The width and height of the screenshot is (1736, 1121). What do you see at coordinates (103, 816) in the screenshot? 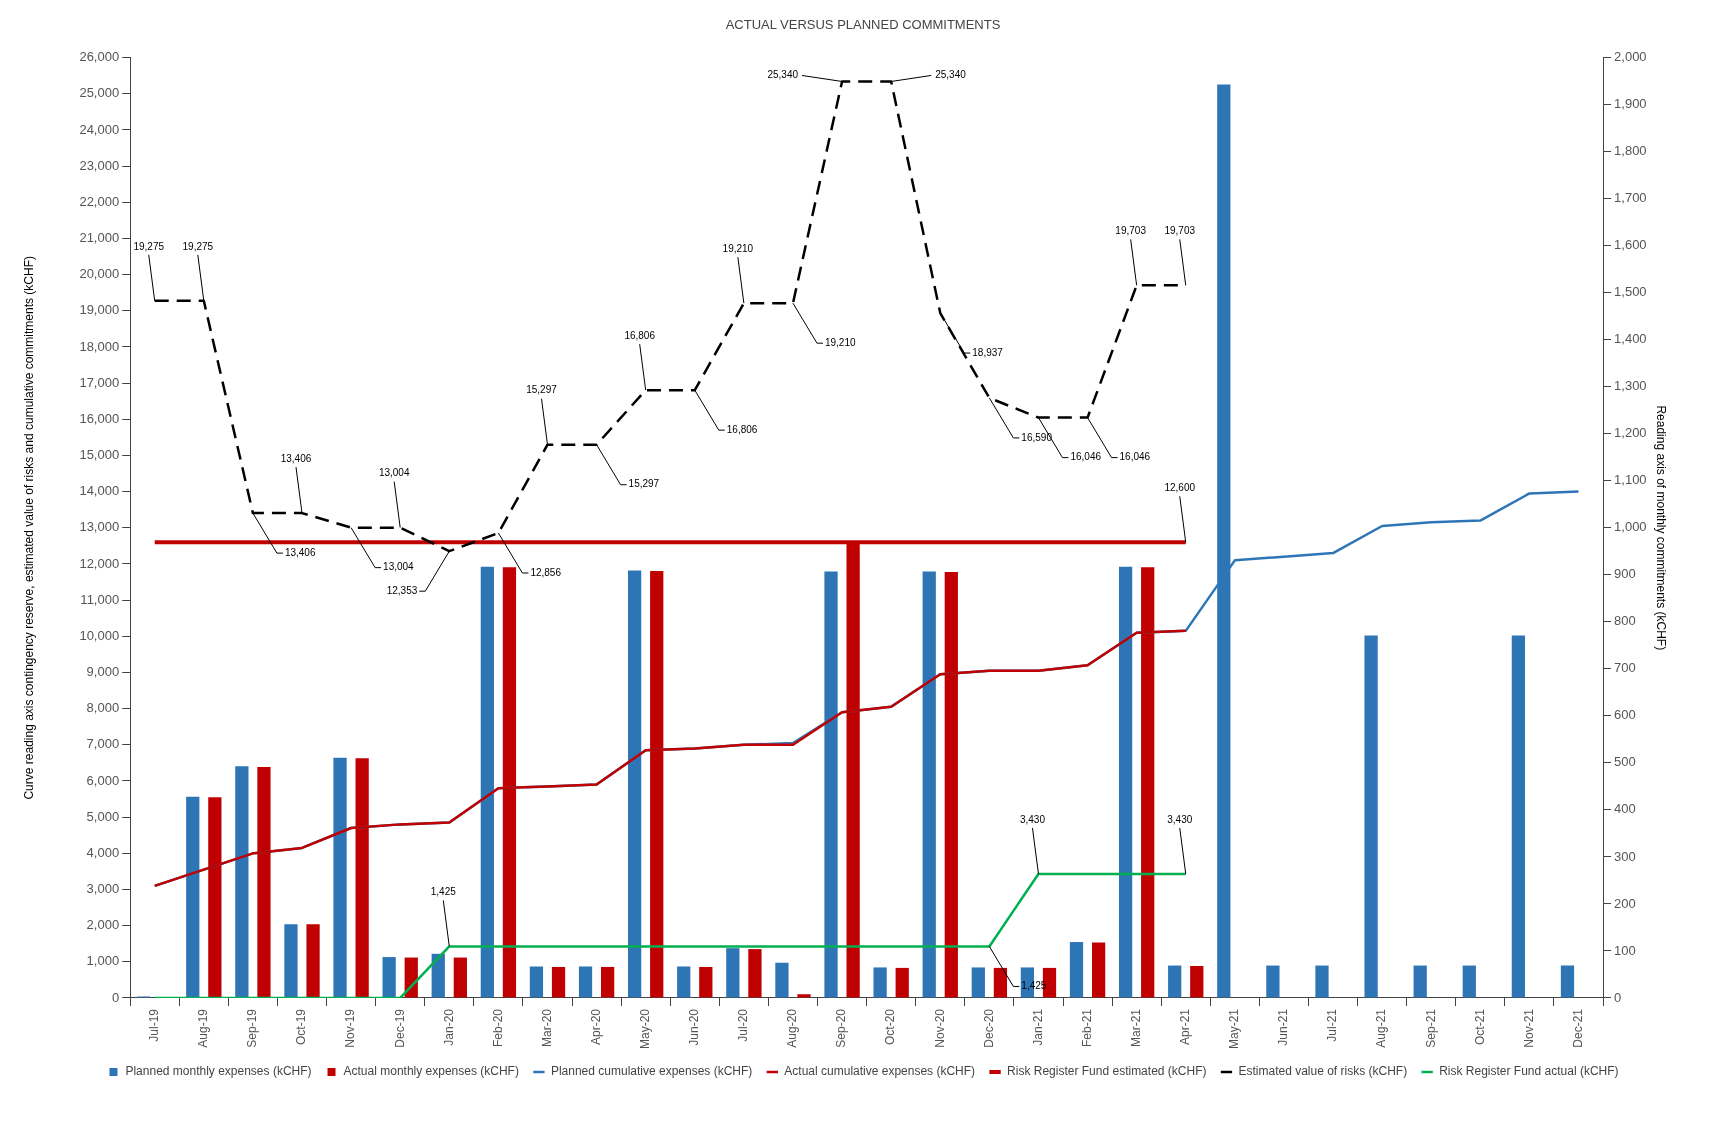
I see `y-tick-label: 5,000` at bounding box center [103, 816].